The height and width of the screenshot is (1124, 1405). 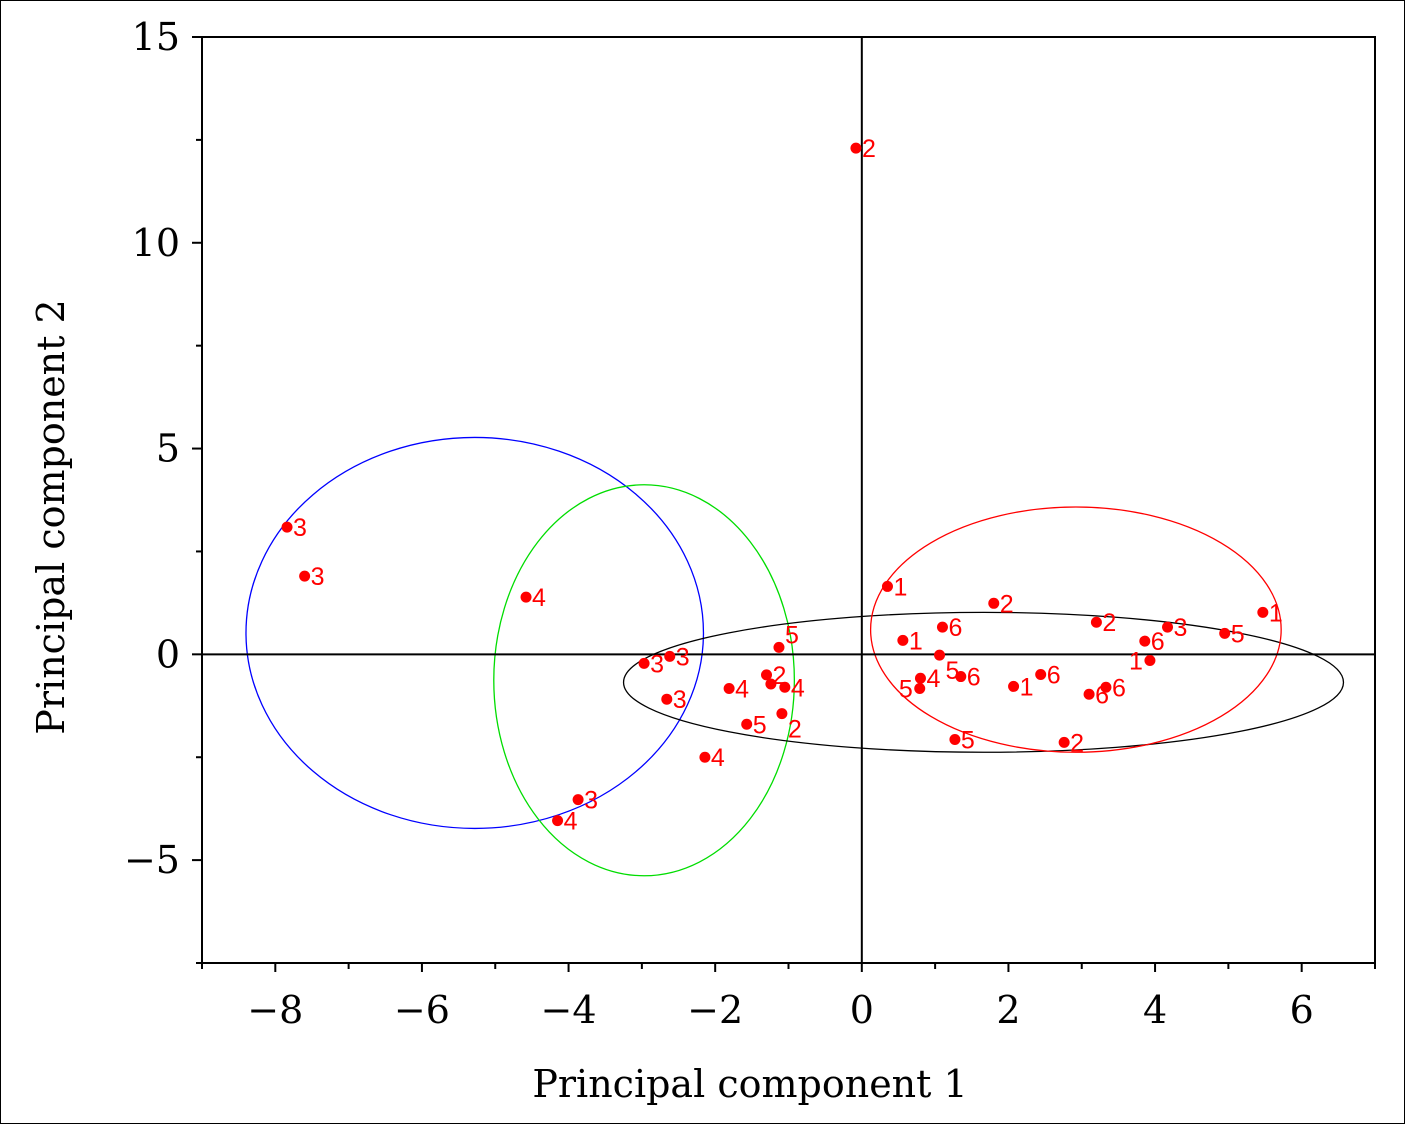 What do you see at coordinates (152, 860) in the screenshot?
I see `y-tick-label: −5` at bounding box center [152, 860].